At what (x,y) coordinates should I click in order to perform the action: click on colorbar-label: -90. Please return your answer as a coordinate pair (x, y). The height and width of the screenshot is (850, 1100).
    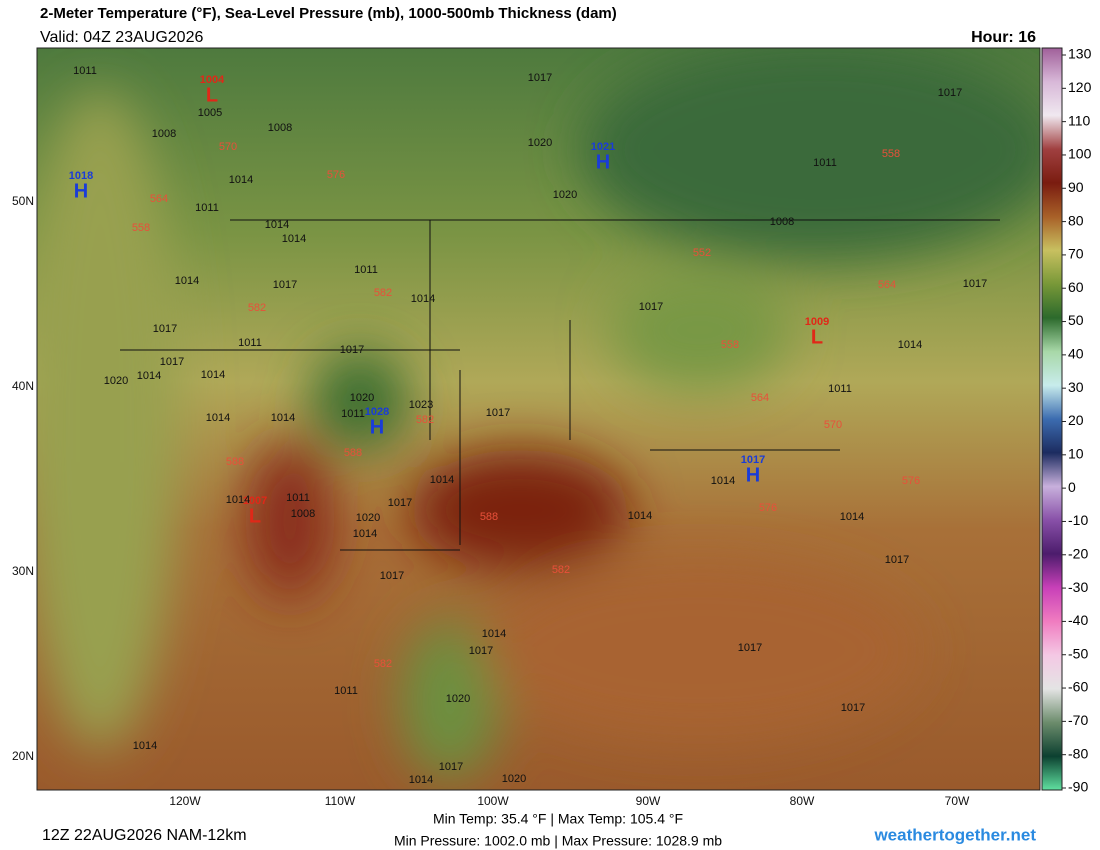
    Looking at the image, I should click on (1078, 787).